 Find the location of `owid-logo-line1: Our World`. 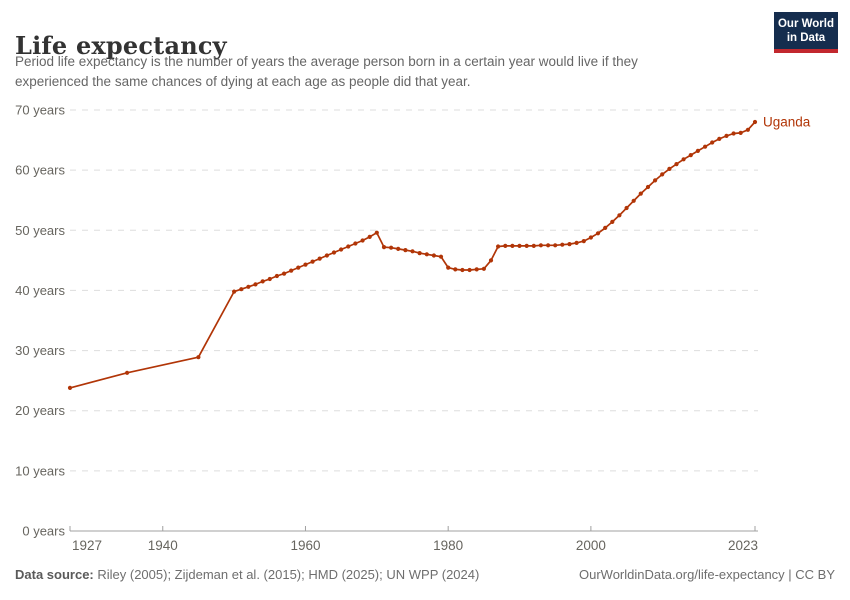

owid-logo-line1: Our World is located at coordinates (805, 24).